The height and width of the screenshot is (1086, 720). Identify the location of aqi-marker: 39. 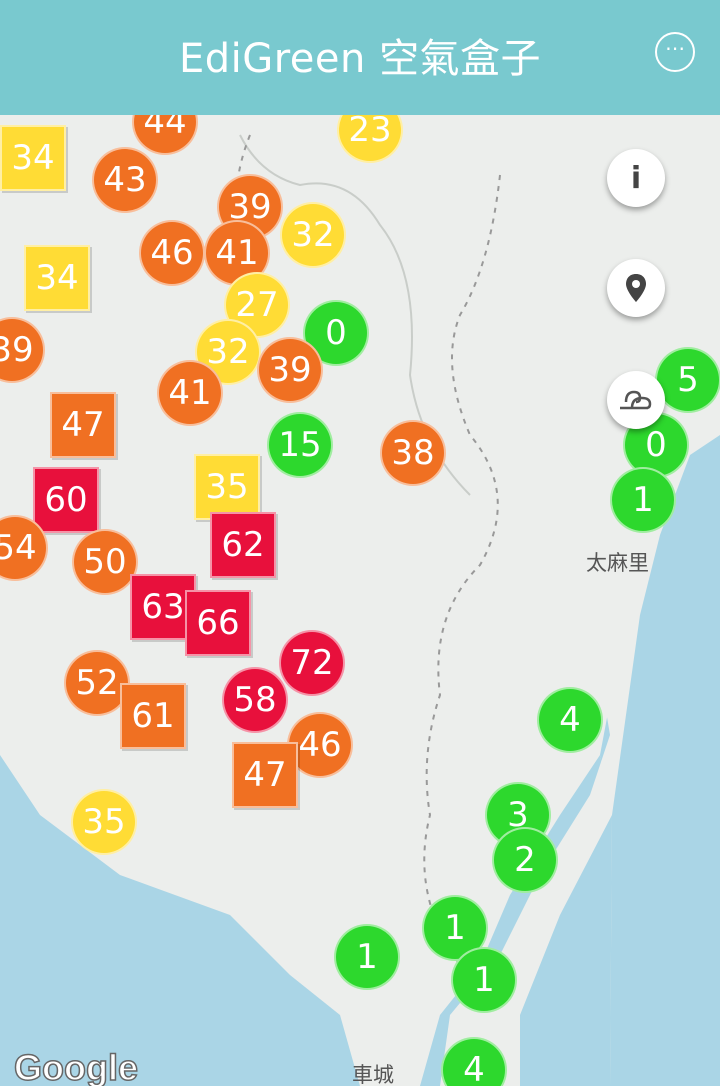
(290, 370).